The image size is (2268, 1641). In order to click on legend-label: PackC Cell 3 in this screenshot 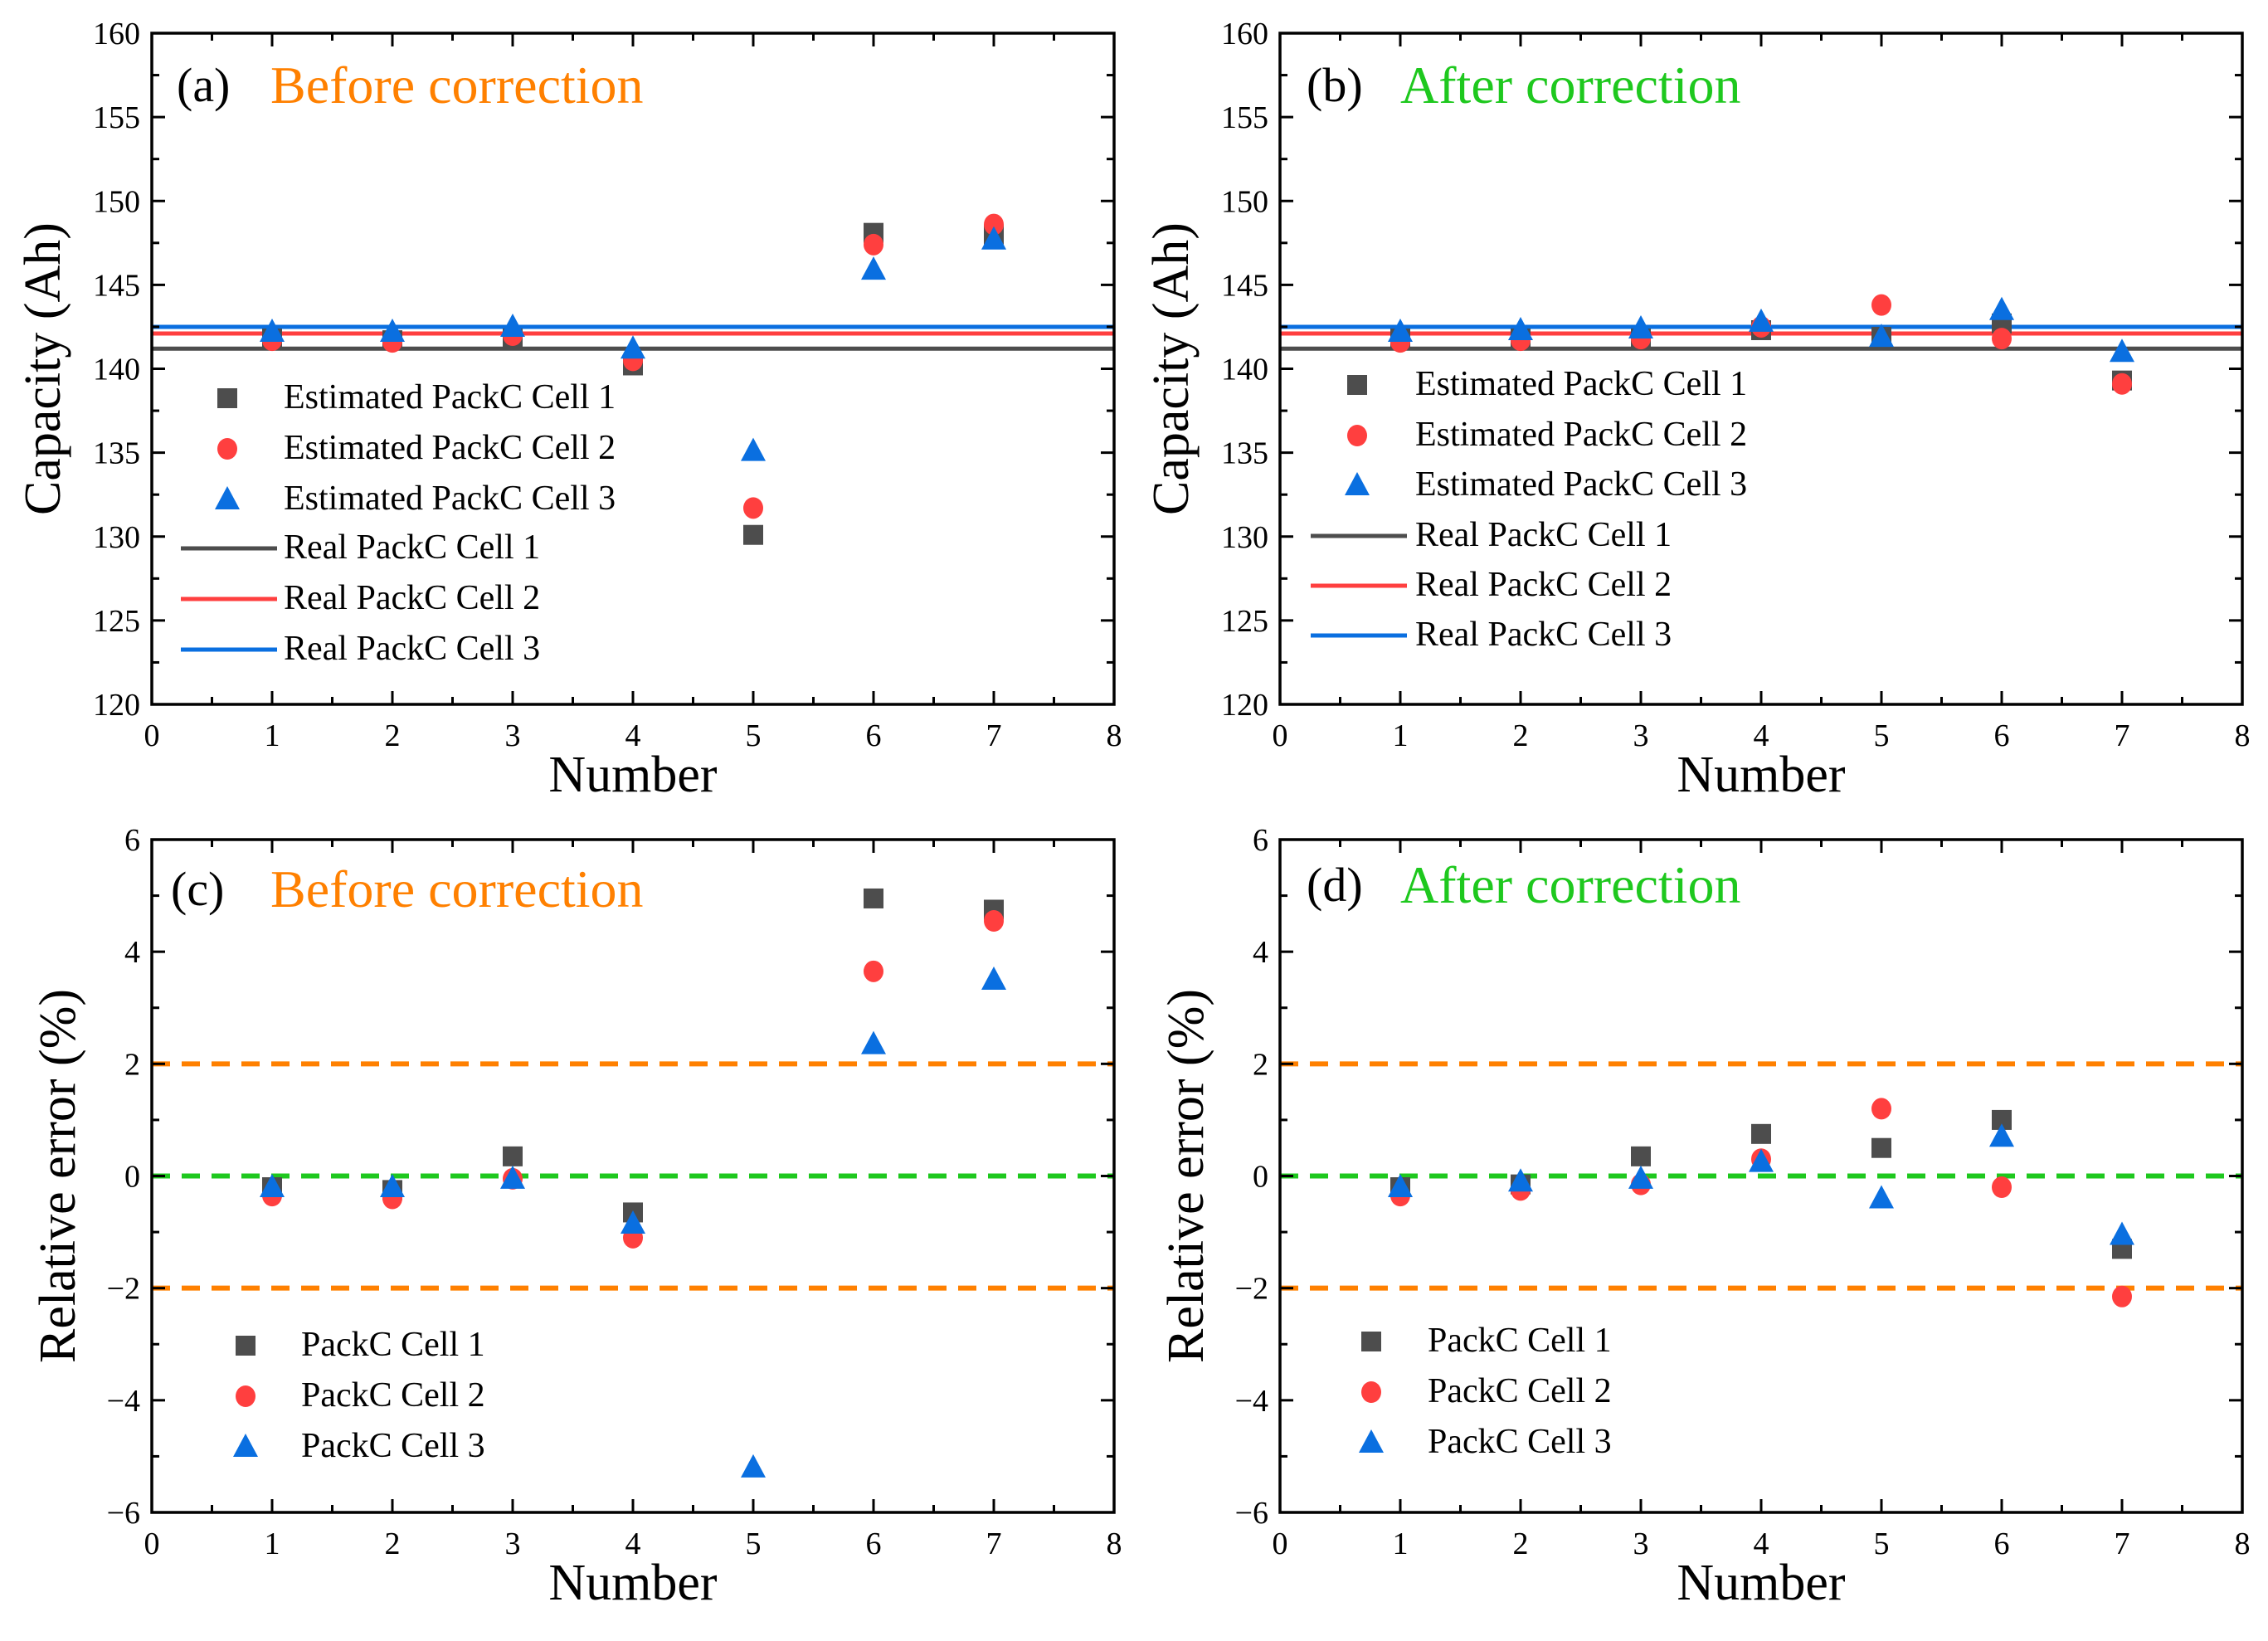, I will do `click(1520, 1442)`.